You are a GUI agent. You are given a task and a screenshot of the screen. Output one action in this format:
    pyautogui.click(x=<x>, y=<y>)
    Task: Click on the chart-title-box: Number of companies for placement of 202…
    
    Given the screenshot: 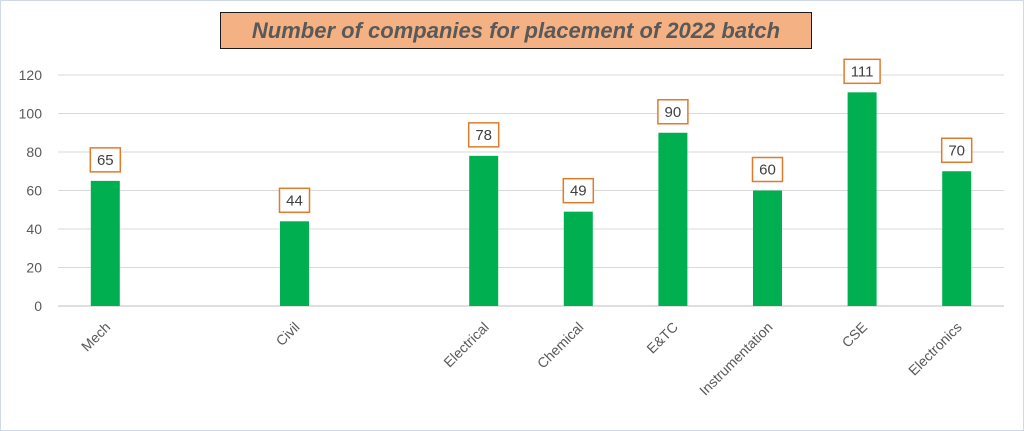 What is the action you would take?
    pyautogui.click(x=516, y=30)
    